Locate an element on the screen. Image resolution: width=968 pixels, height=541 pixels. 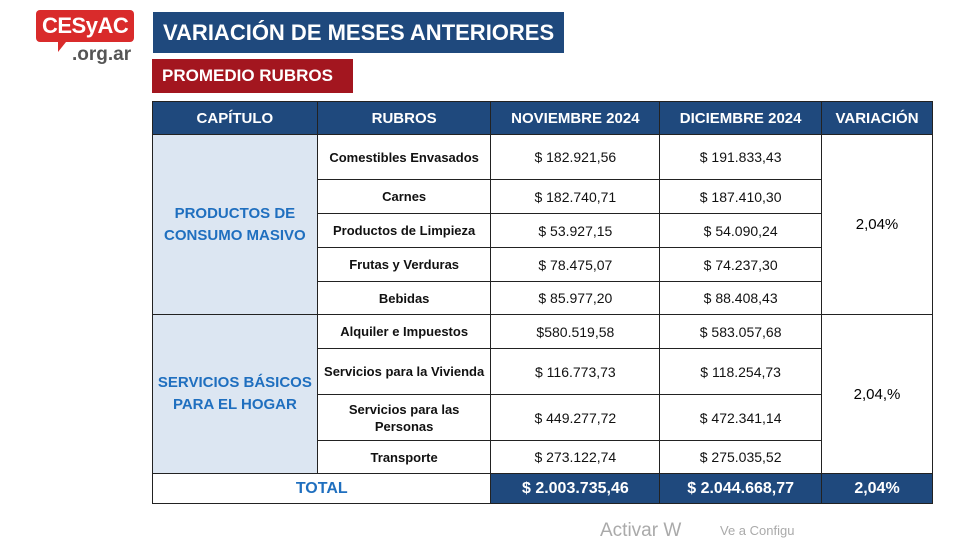
dic-value-cell: $ 275.035,52 is located at coordinates (741, 457).